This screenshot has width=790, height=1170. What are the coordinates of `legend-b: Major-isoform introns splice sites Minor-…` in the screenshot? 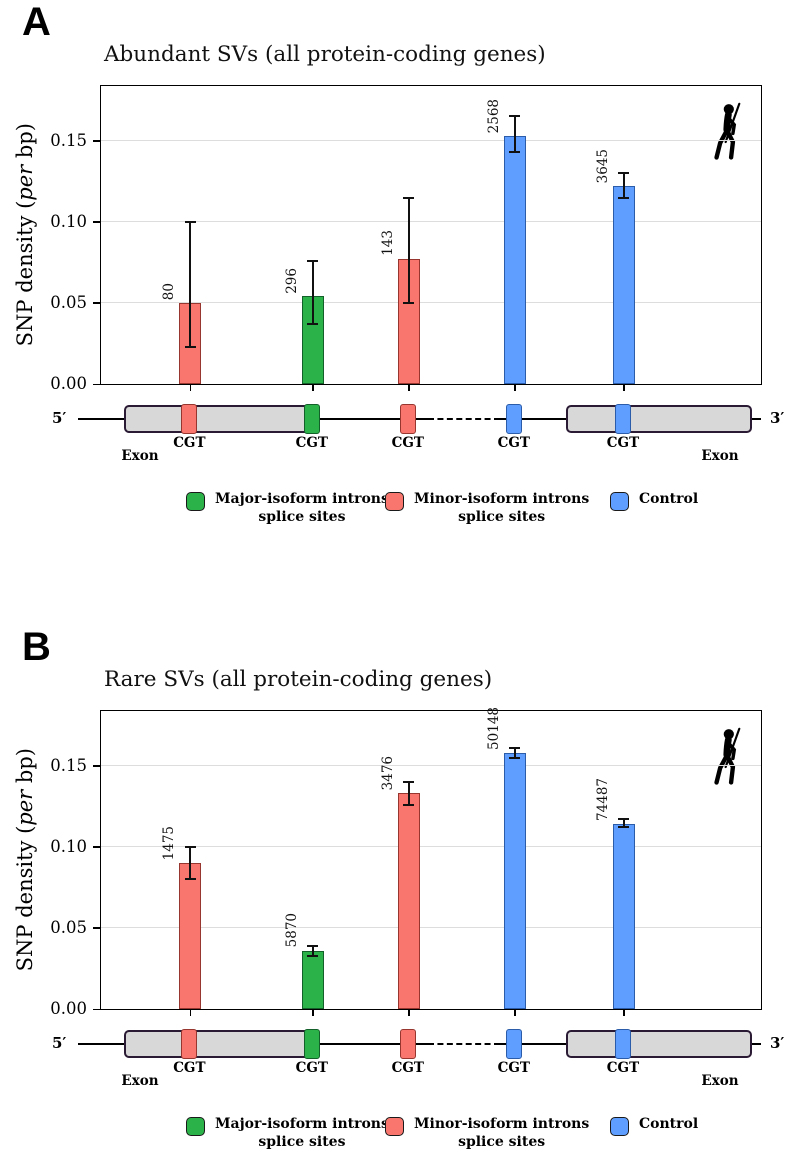 It's located at (395, 1141).